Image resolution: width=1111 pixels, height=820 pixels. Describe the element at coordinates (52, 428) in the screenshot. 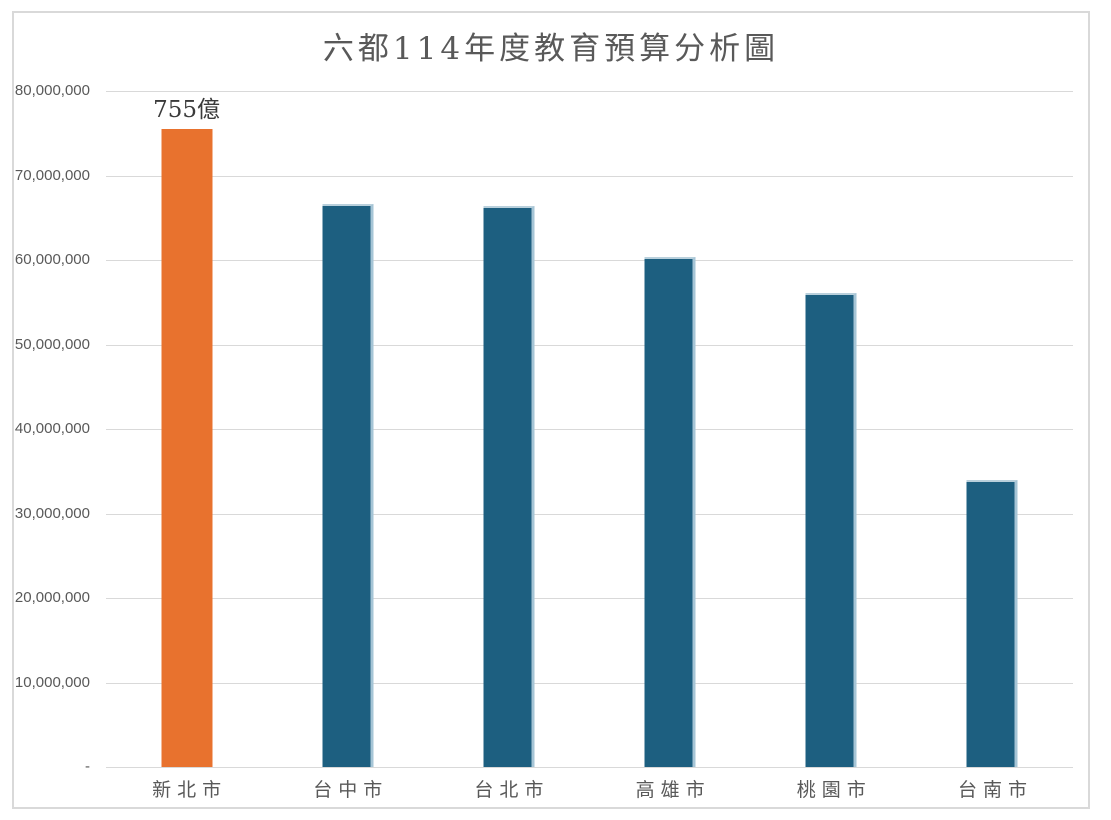

I see `y-axis-tick-label: 40,000,000` at that location.